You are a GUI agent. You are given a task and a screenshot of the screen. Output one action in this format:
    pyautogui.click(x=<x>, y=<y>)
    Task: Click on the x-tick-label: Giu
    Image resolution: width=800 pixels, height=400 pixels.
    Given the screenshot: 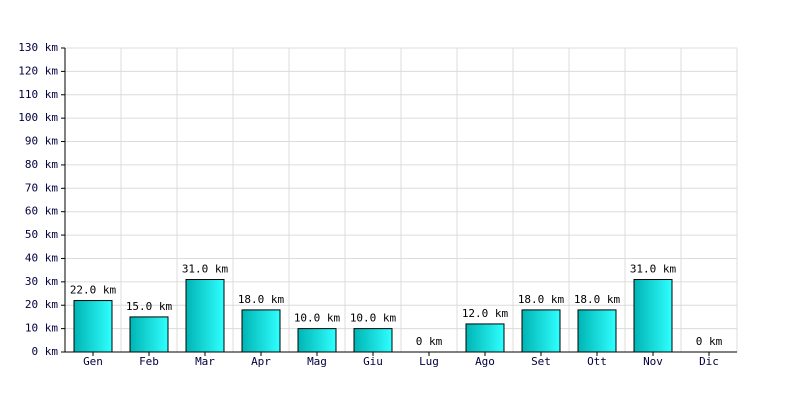 What is the action you would take?
    pyautogui.click(x=373, y=361)
    